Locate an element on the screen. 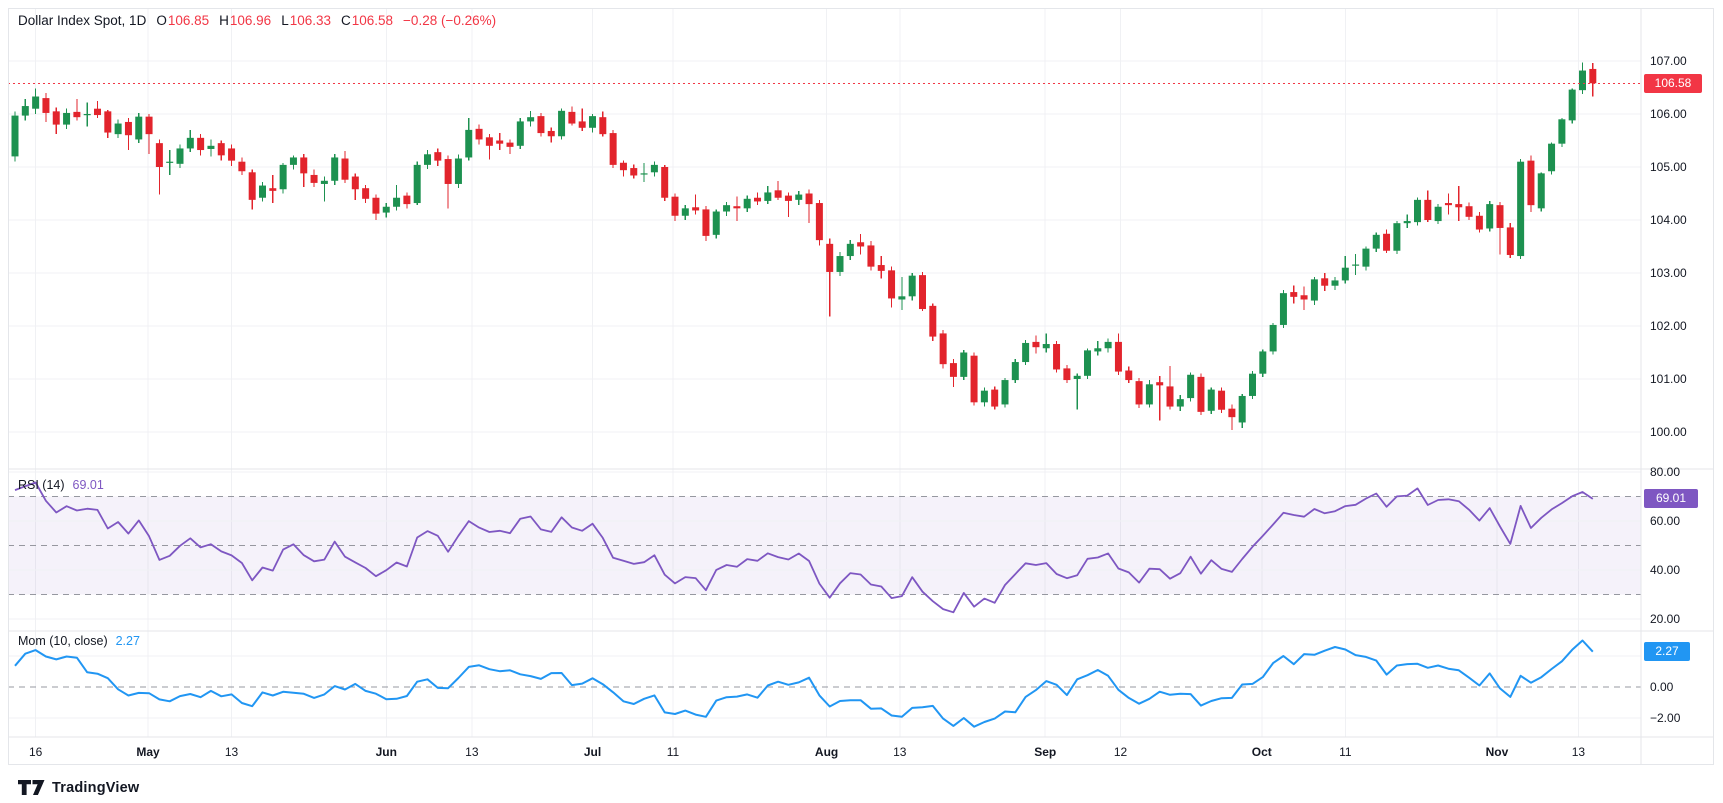  mom-axis-label: 0.00 is located at coordinates (1662, 687).